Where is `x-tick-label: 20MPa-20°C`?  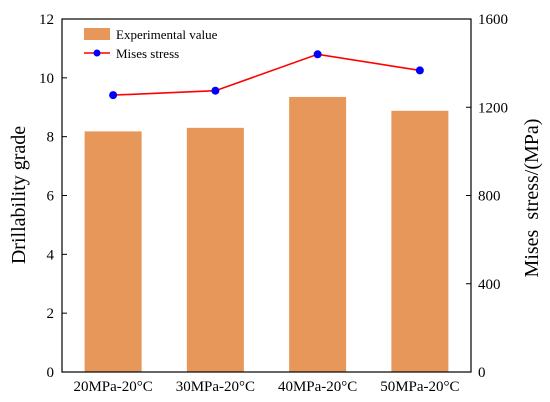
x-tick-label: 20MPa-20°C is located at coordinates (112, 387).